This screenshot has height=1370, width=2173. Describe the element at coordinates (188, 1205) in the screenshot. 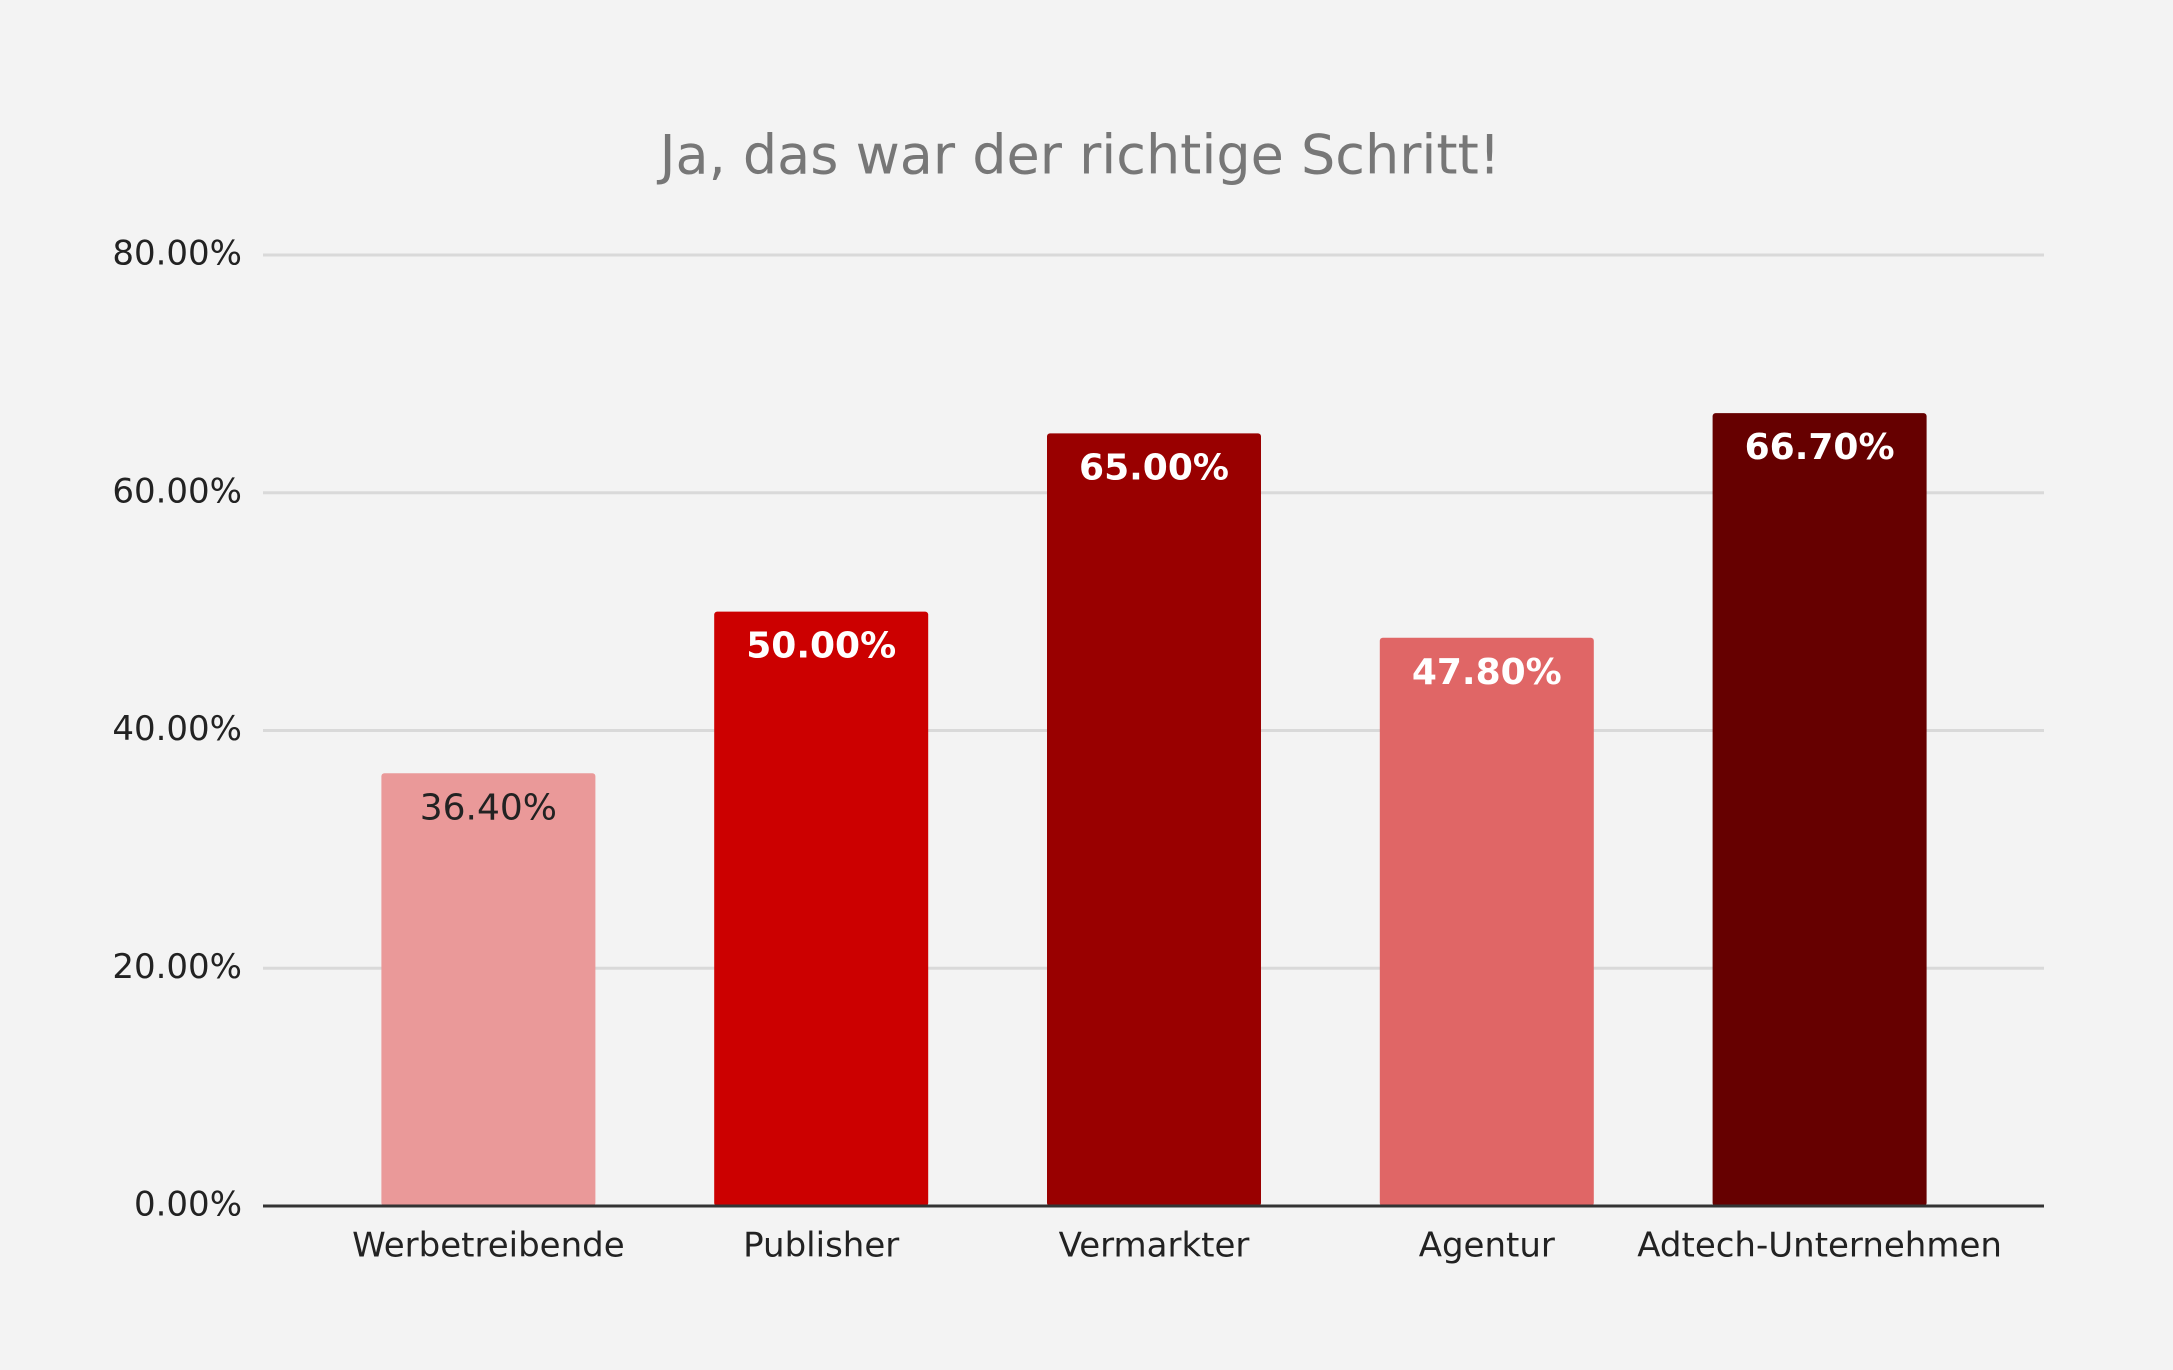

I see `y-tick-label: 0.00%` at that location.